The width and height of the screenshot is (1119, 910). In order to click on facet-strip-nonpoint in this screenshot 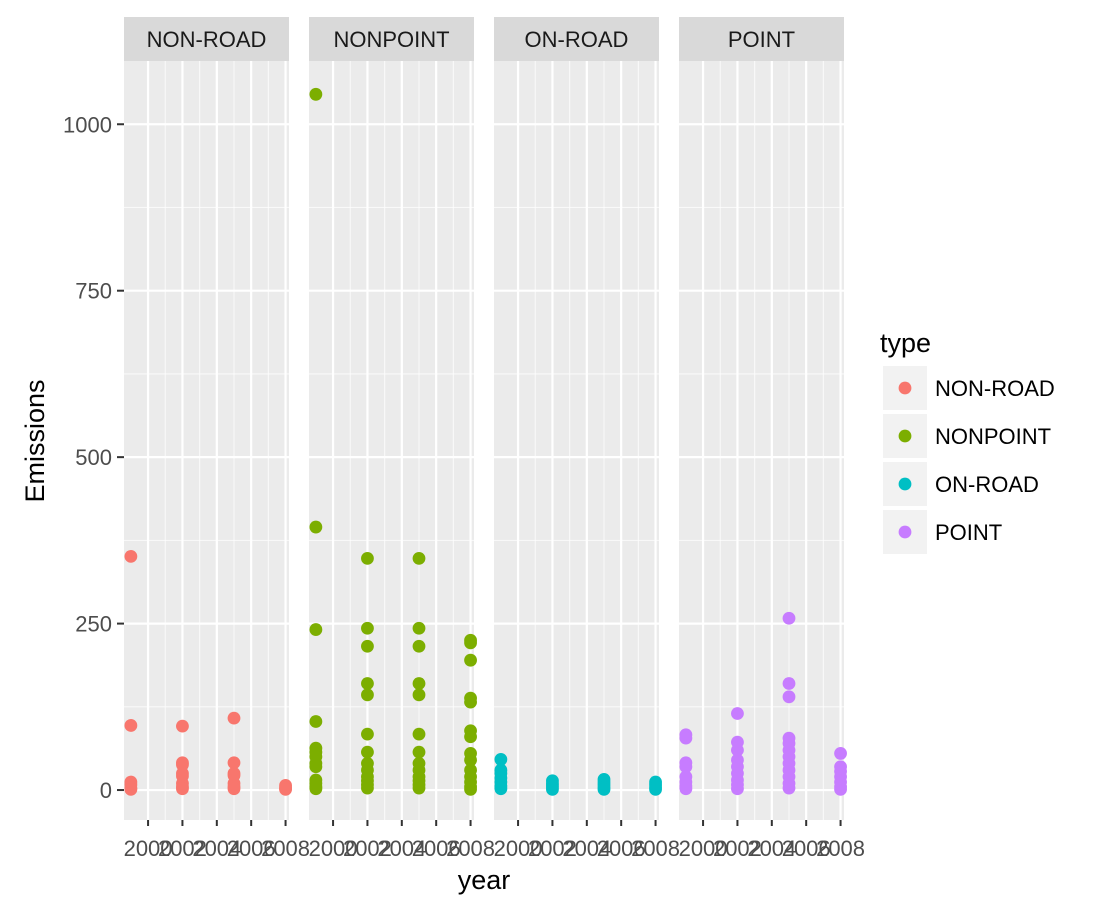, I will do `click(391, 39)`.